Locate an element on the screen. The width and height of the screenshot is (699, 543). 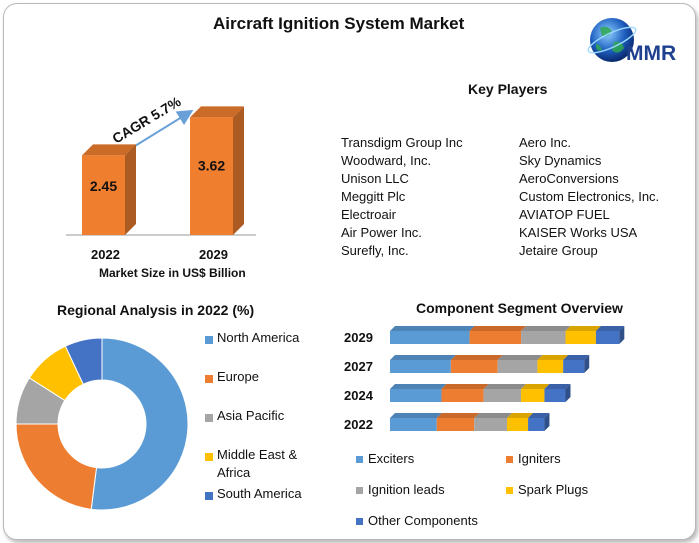
component-year-label: 2029 is located at coordinates (358, 337).